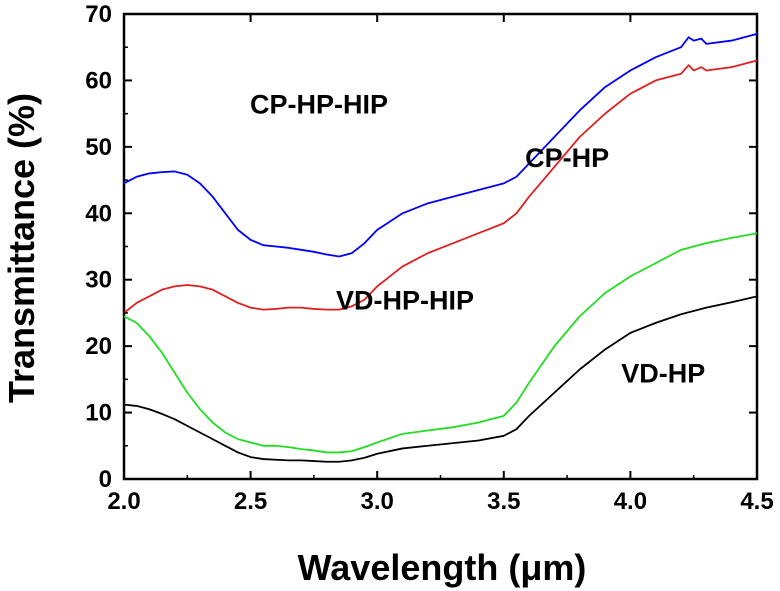  What do you see at coordinates (567, 158) in the screenshot?
I see `series-label-cp-hp: CP-HP` at bounding box center [567, 158].